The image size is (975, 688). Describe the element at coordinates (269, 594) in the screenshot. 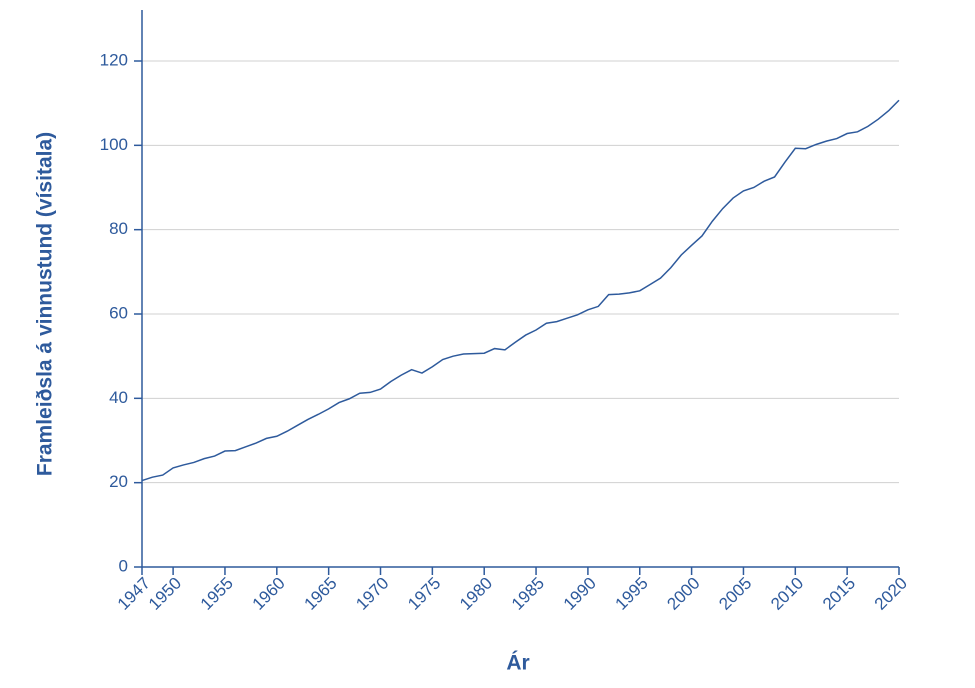

I see `x-tick-label: 1960` at that location.